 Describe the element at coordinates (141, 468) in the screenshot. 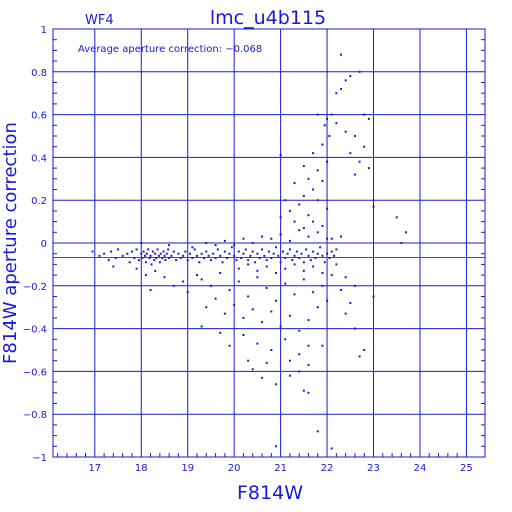

I see `x-tick-label: 18` at that location.